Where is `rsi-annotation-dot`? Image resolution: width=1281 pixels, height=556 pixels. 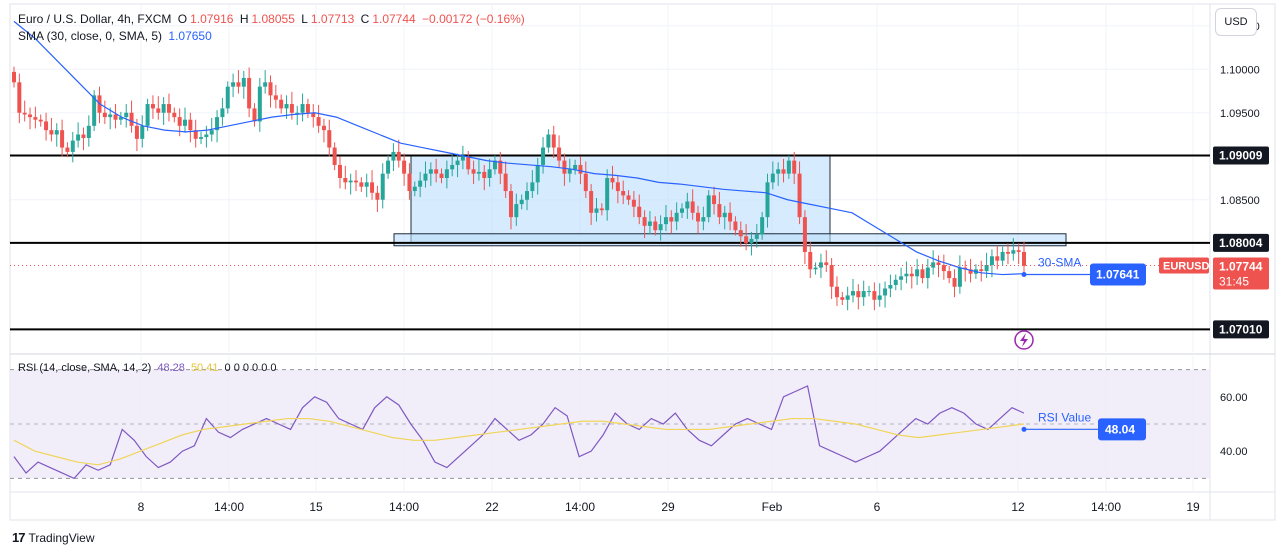 rsi-annotation-dot is located at coordinates (1024, 429).